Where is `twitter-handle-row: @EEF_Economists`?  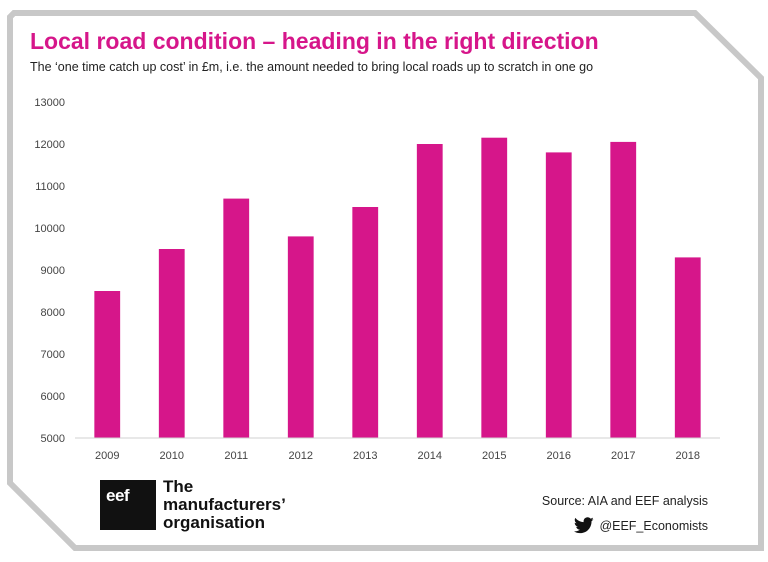
twitter-handle-row: @EEF_Economists is located at coordinates (641, 525).